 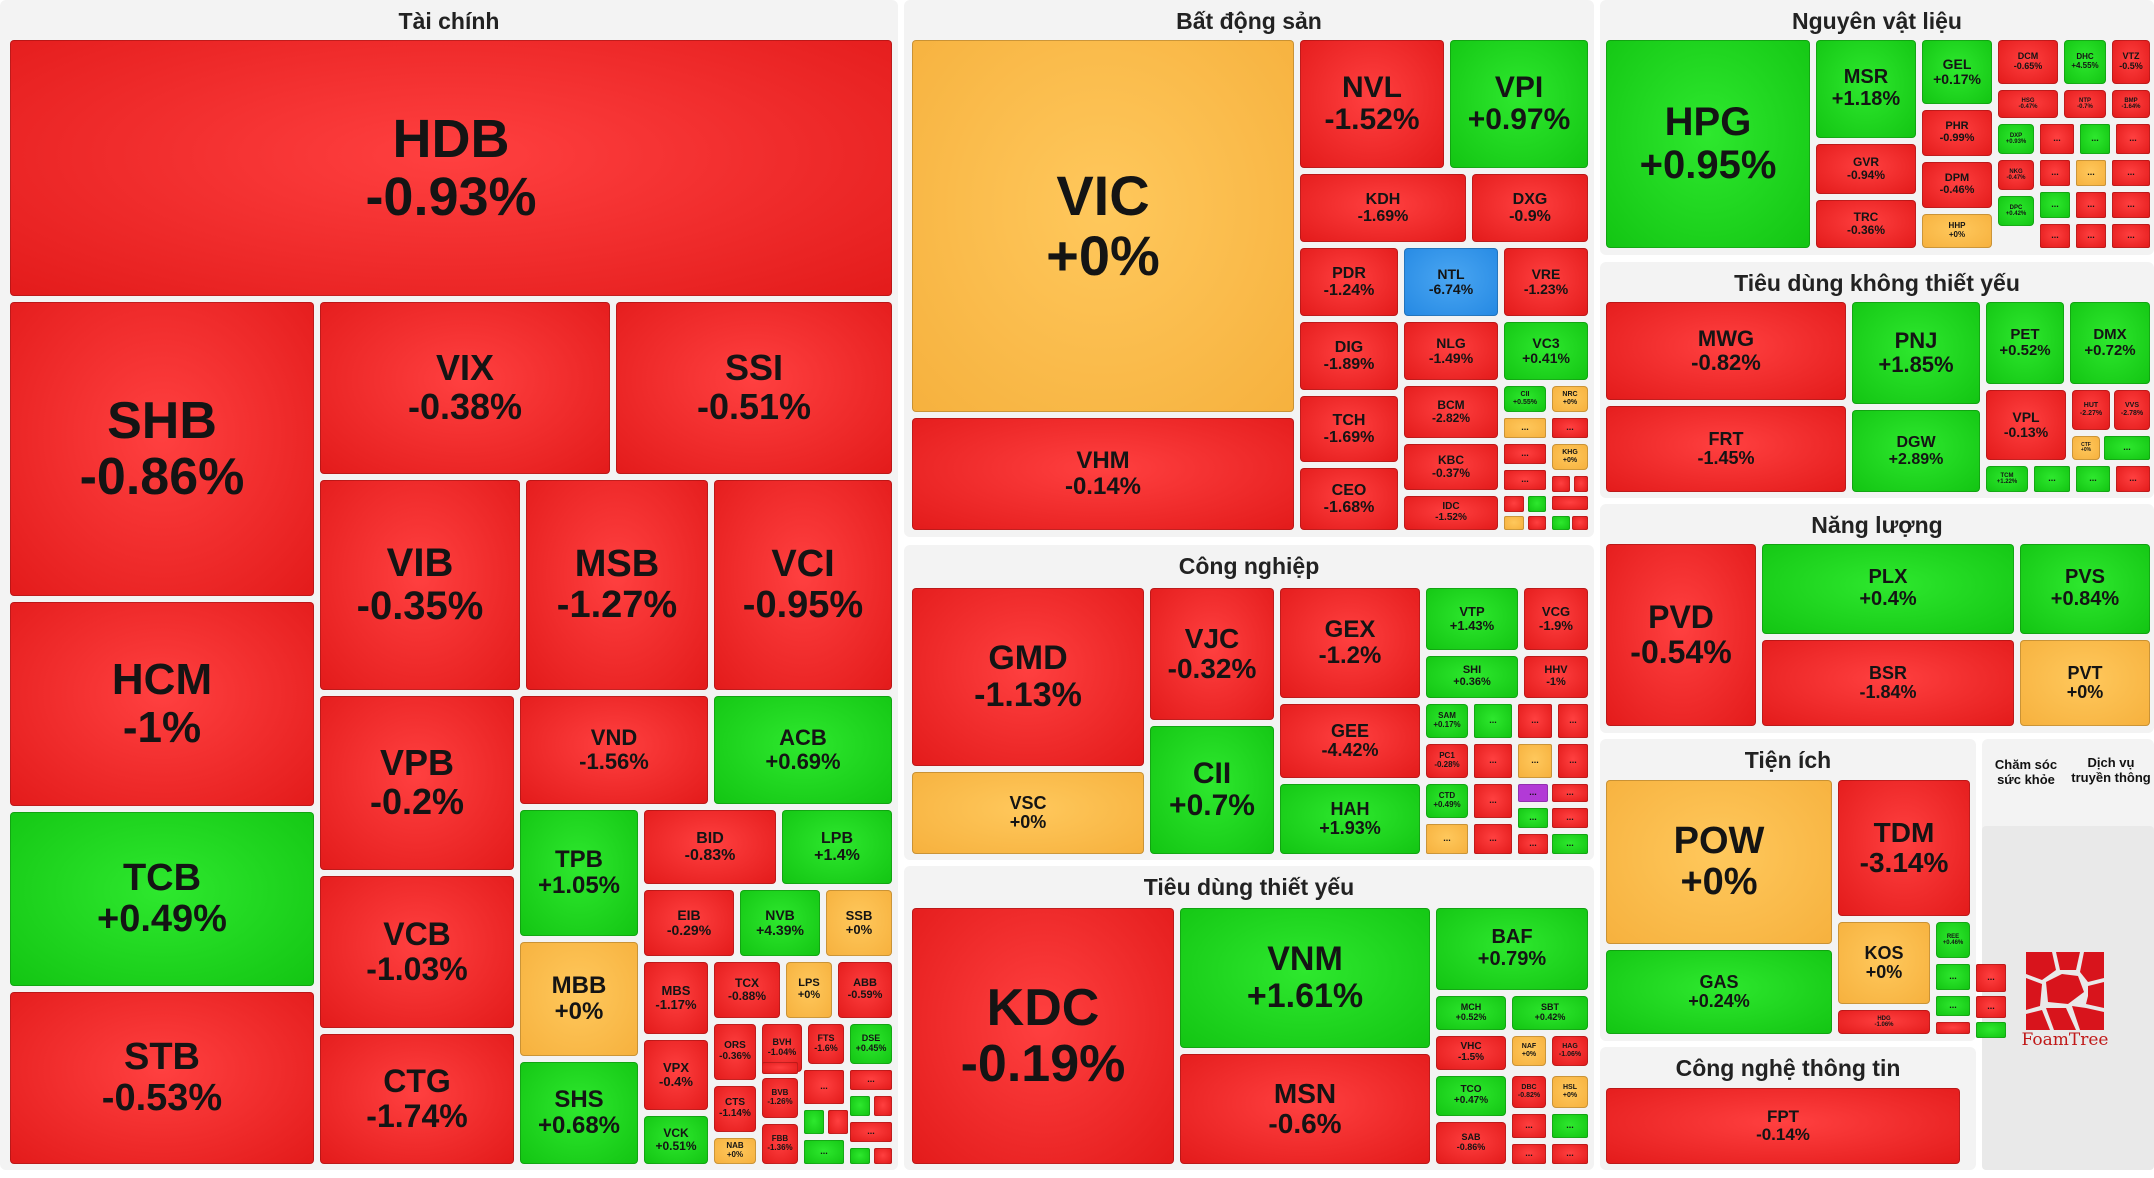 I want to click on stock-tile-ntp: NTP -0.7%, so click(x=2085, y=104).